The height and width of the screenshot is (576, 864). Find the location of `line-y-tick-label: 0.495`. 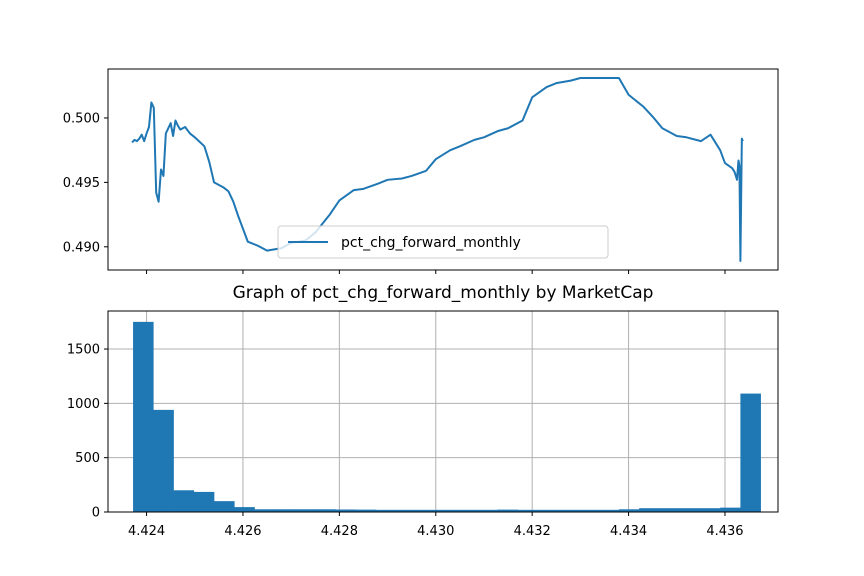

line-y-tick-label: 0.495 is located at coordinates (81, 183).